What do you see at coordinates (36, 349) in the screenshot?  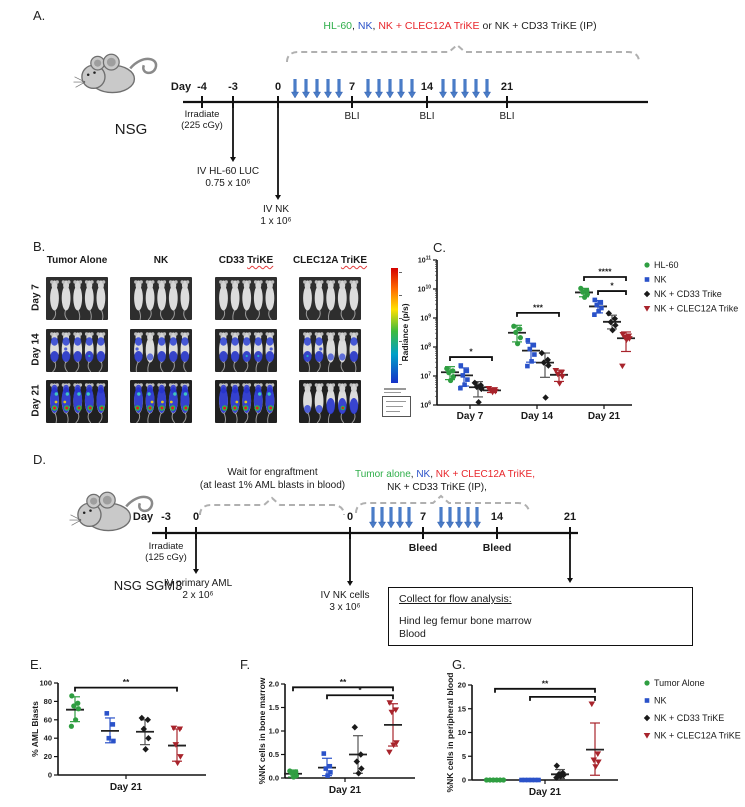 I see `bli-row-label: Day 14` at bounding box center [36, 349].